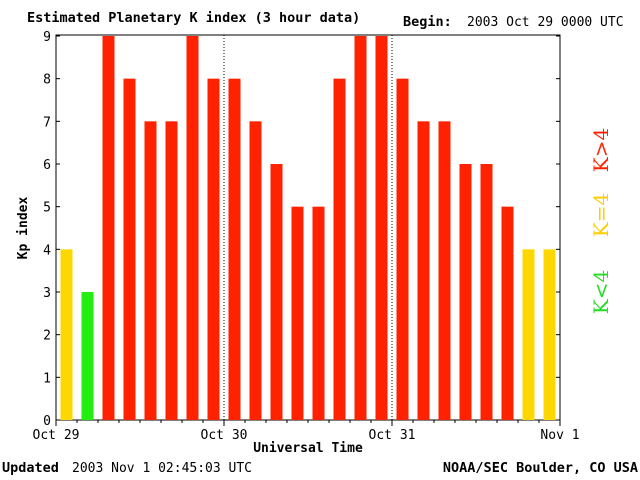 This screenshot has width=640, height=480. What do you see at coordinates (601, 150) in the screenshot?
I see `legend-label-high: K>4` at bounding box center [601, 150].